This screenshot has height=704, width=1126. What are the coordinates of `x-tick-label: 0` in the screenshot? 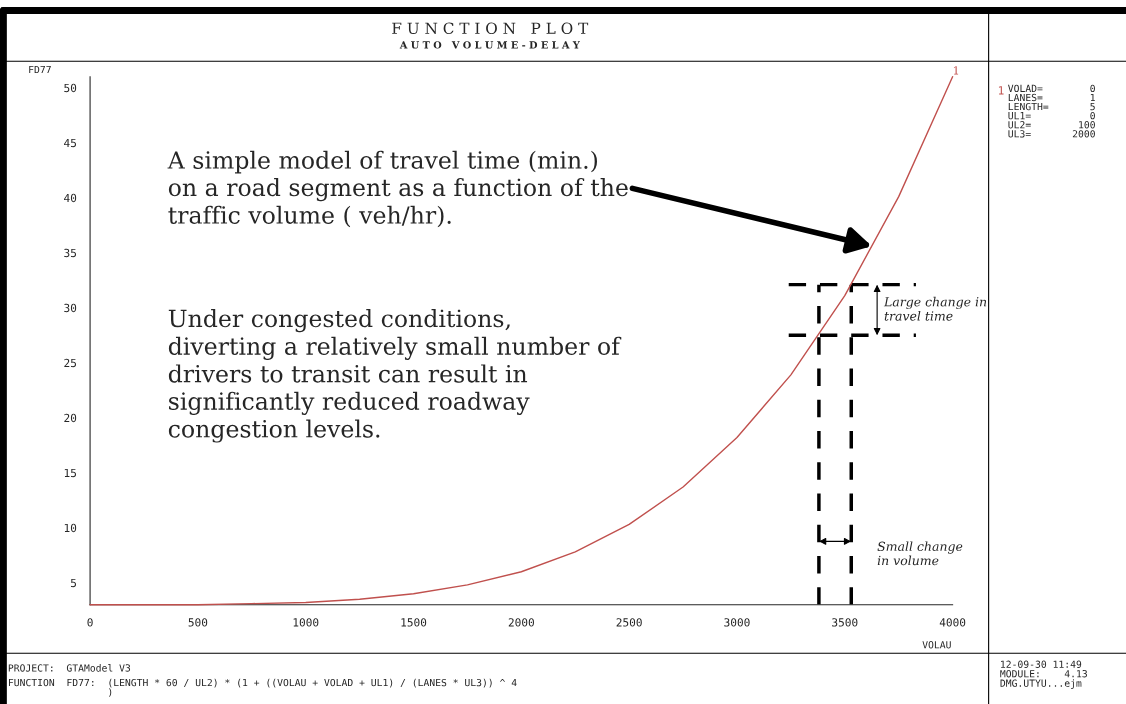 It's located at (90, 622).